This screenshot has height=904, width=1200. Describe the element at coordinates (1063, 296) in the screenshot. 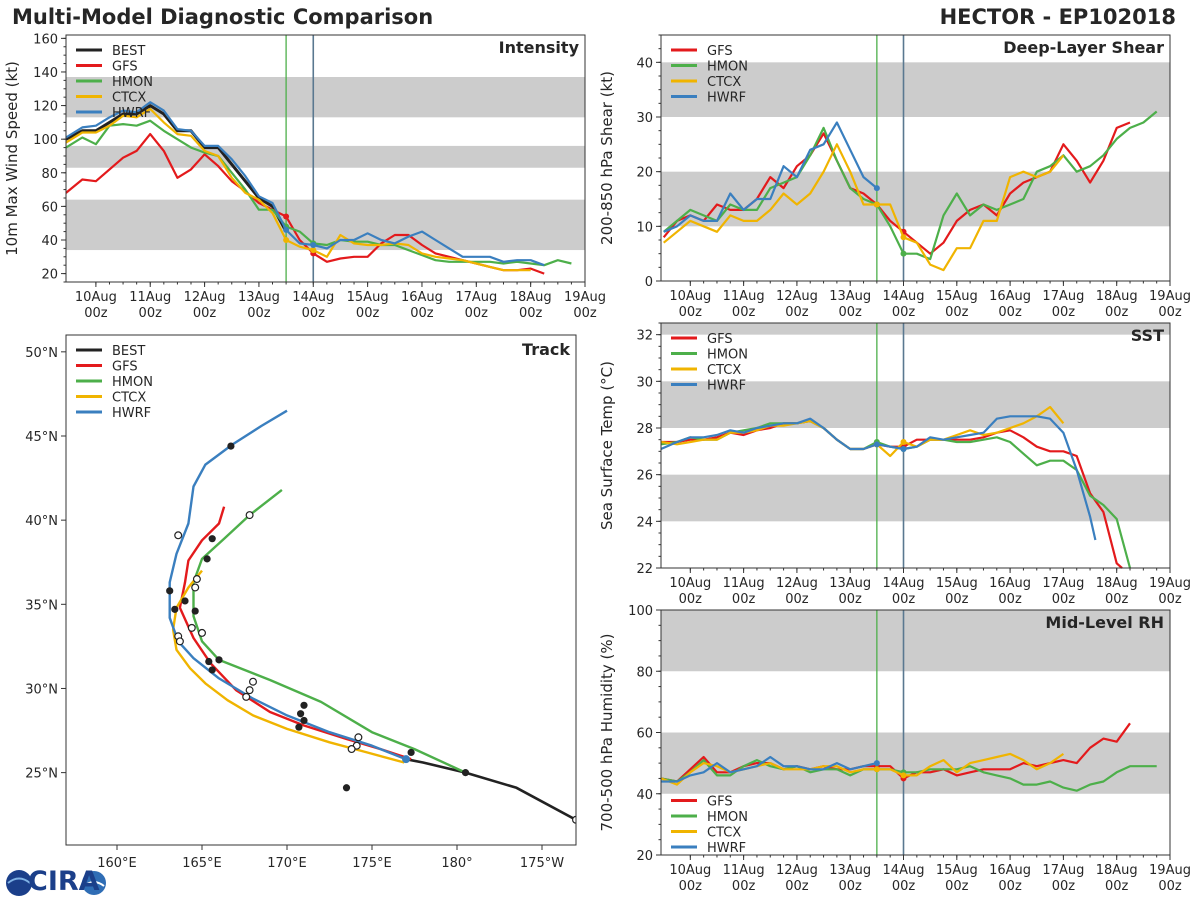

I see `shear-xtick-label: 17Aug` at that location.